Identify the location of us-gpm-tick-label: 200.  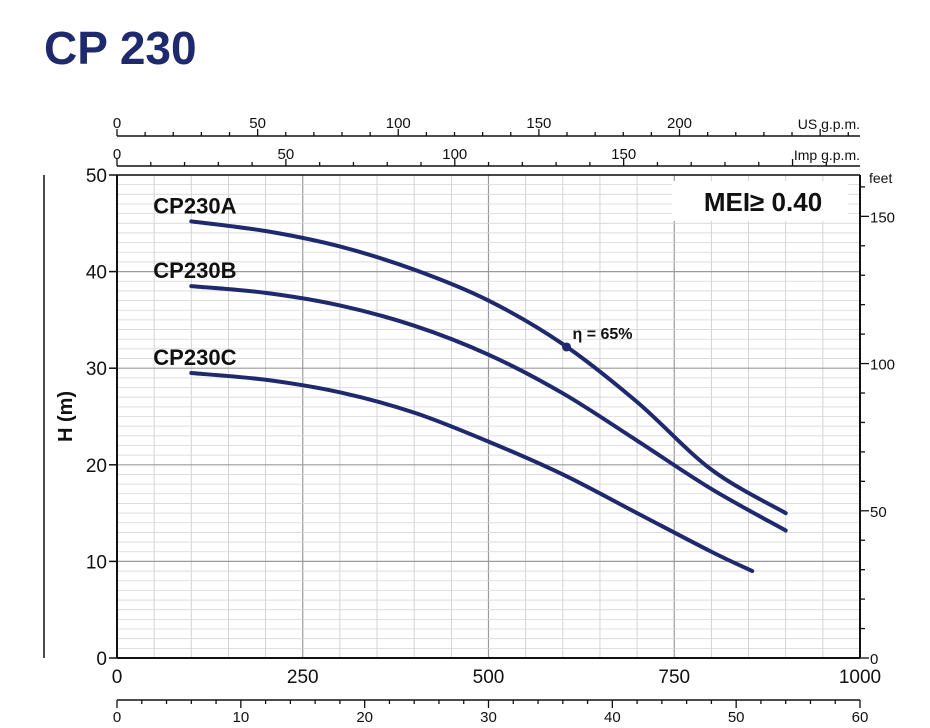
(679, 123).